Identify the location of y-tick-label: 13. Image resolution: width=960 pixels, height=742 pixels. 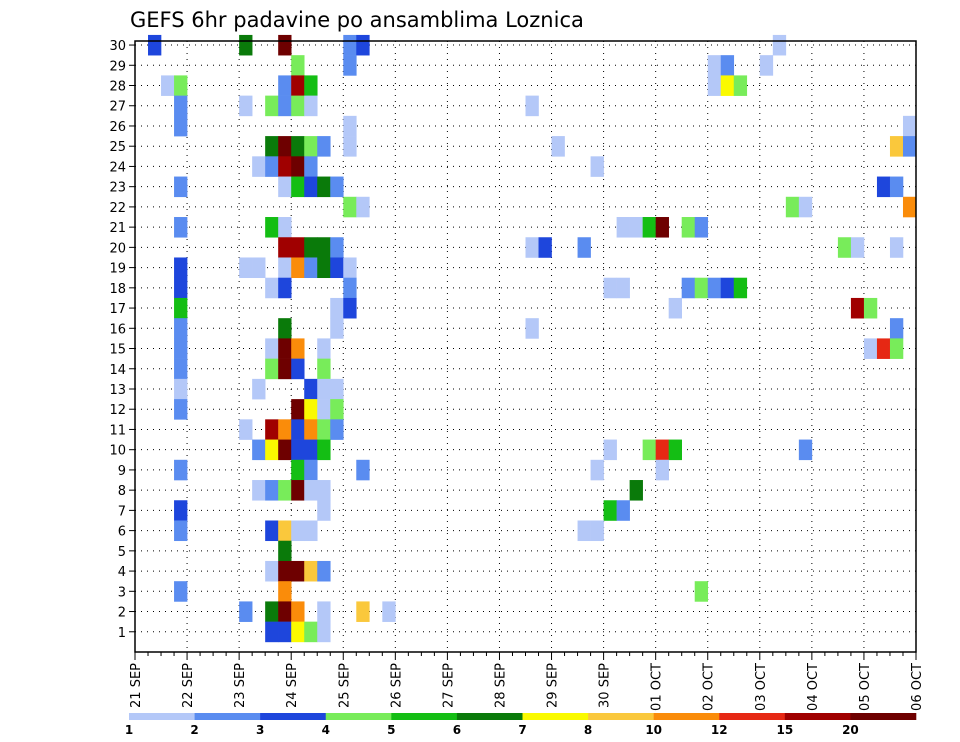
(117, 390).